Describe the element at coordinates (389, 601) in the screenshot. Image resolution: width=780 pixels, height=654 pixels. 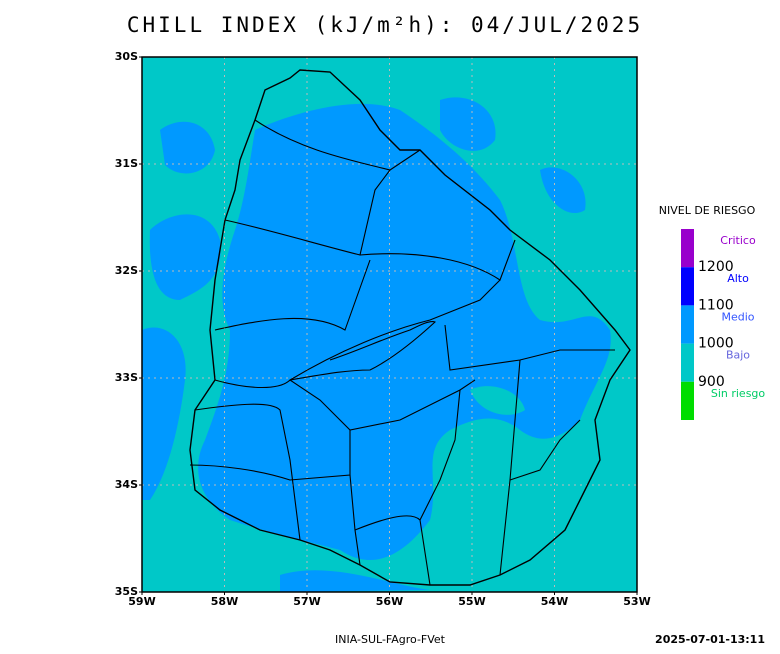
I see `lon-label: 56W` at that location.